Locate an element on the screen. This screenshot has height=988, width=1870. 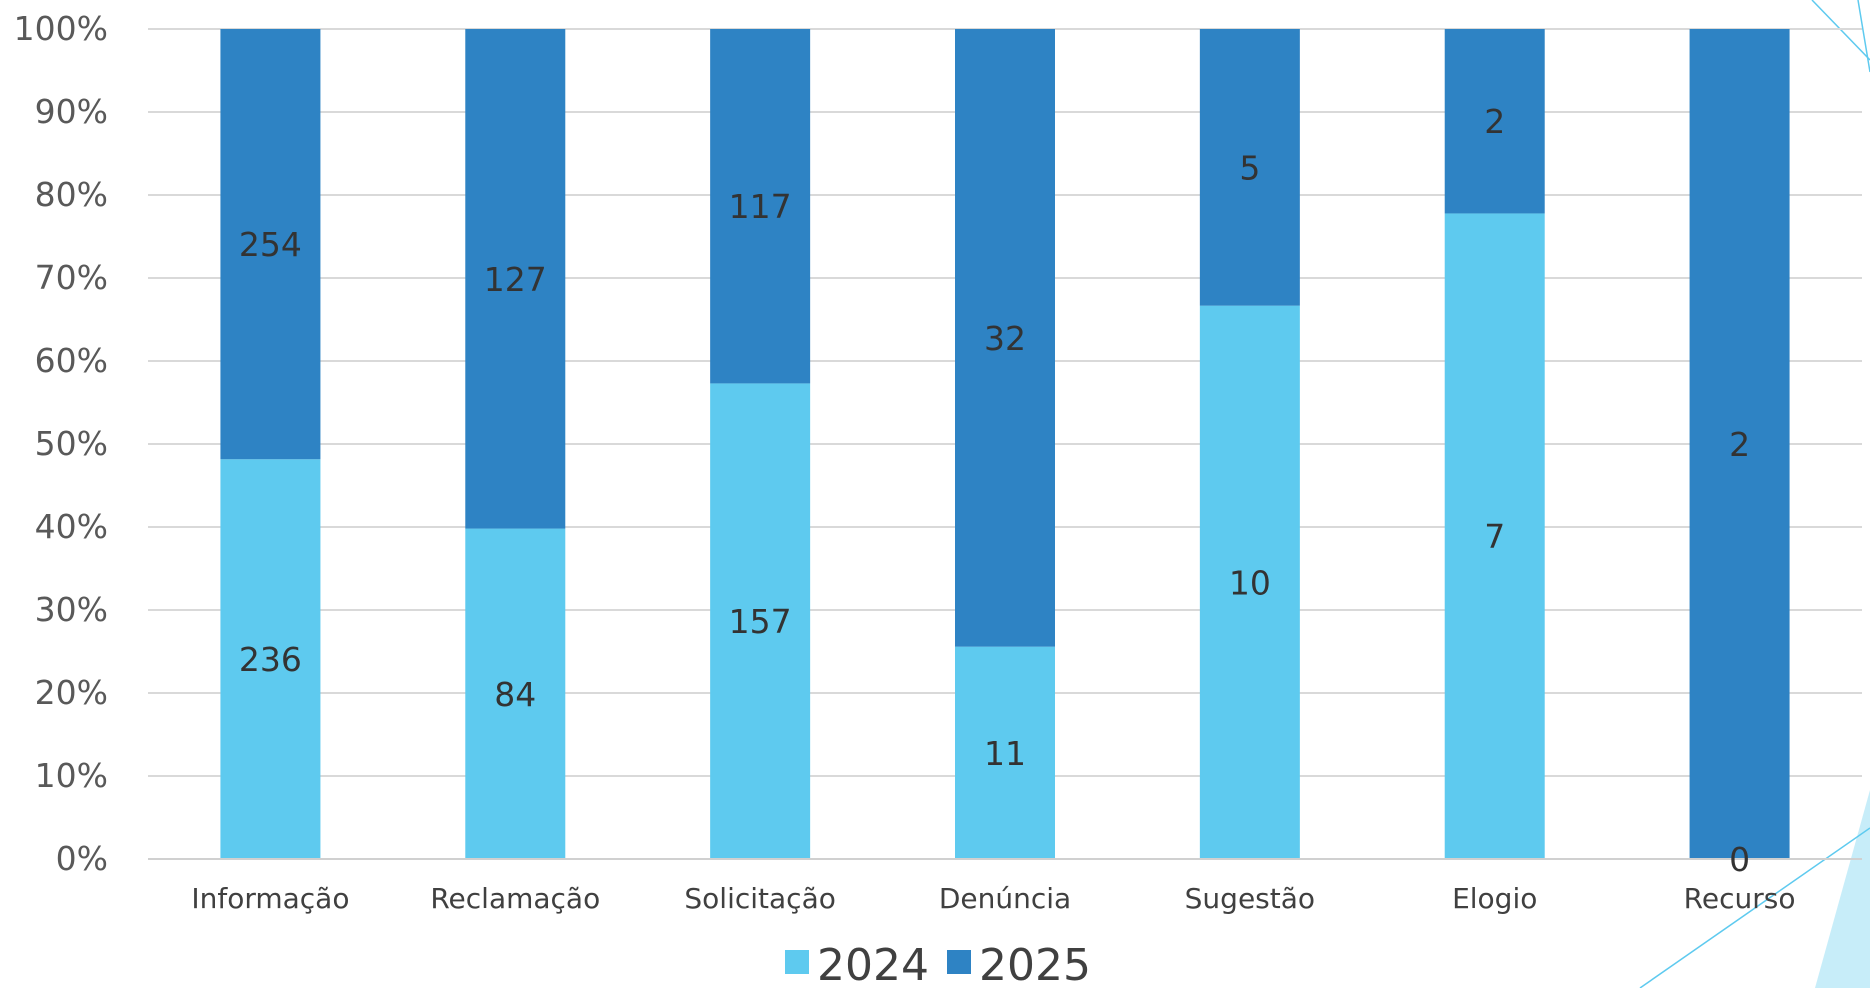
y-tick-label: 10% is located at coordinates (71, 775).